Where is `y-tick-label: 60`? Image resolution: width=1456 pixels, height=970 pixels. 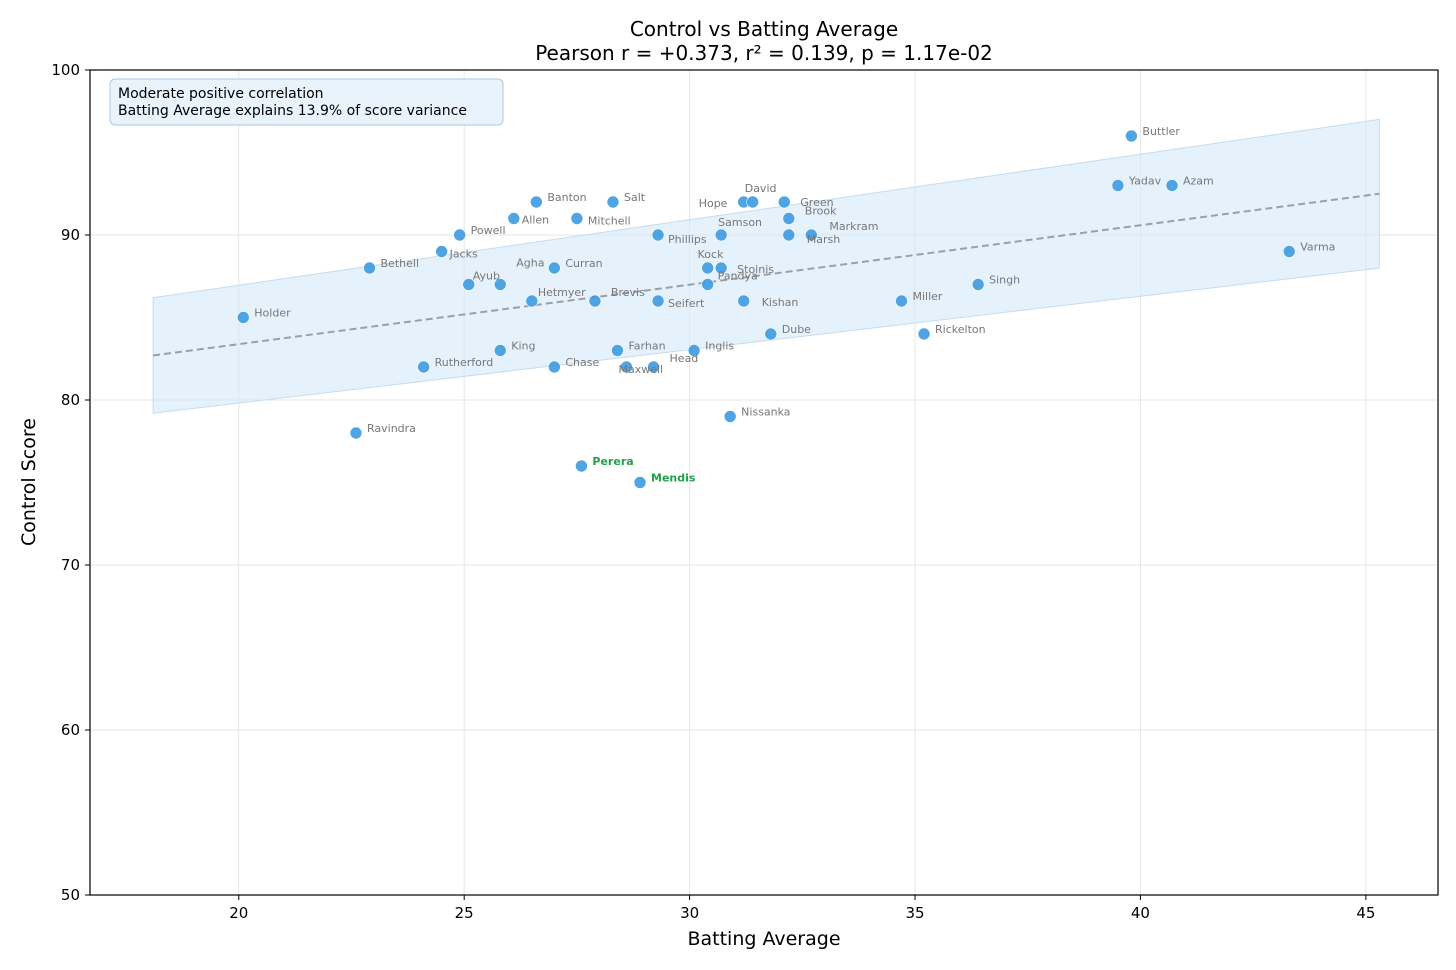
y-tick-label: 60 is located at coordinates (70, 730).